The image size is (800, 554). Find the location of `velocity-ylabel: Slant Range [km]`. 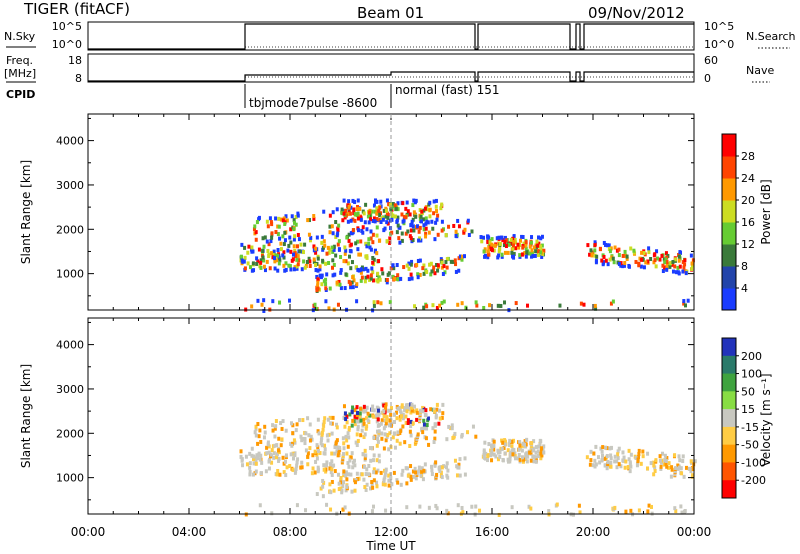

velocity-ylabel: Slant Range [km] is located at coordinates (26, 416).